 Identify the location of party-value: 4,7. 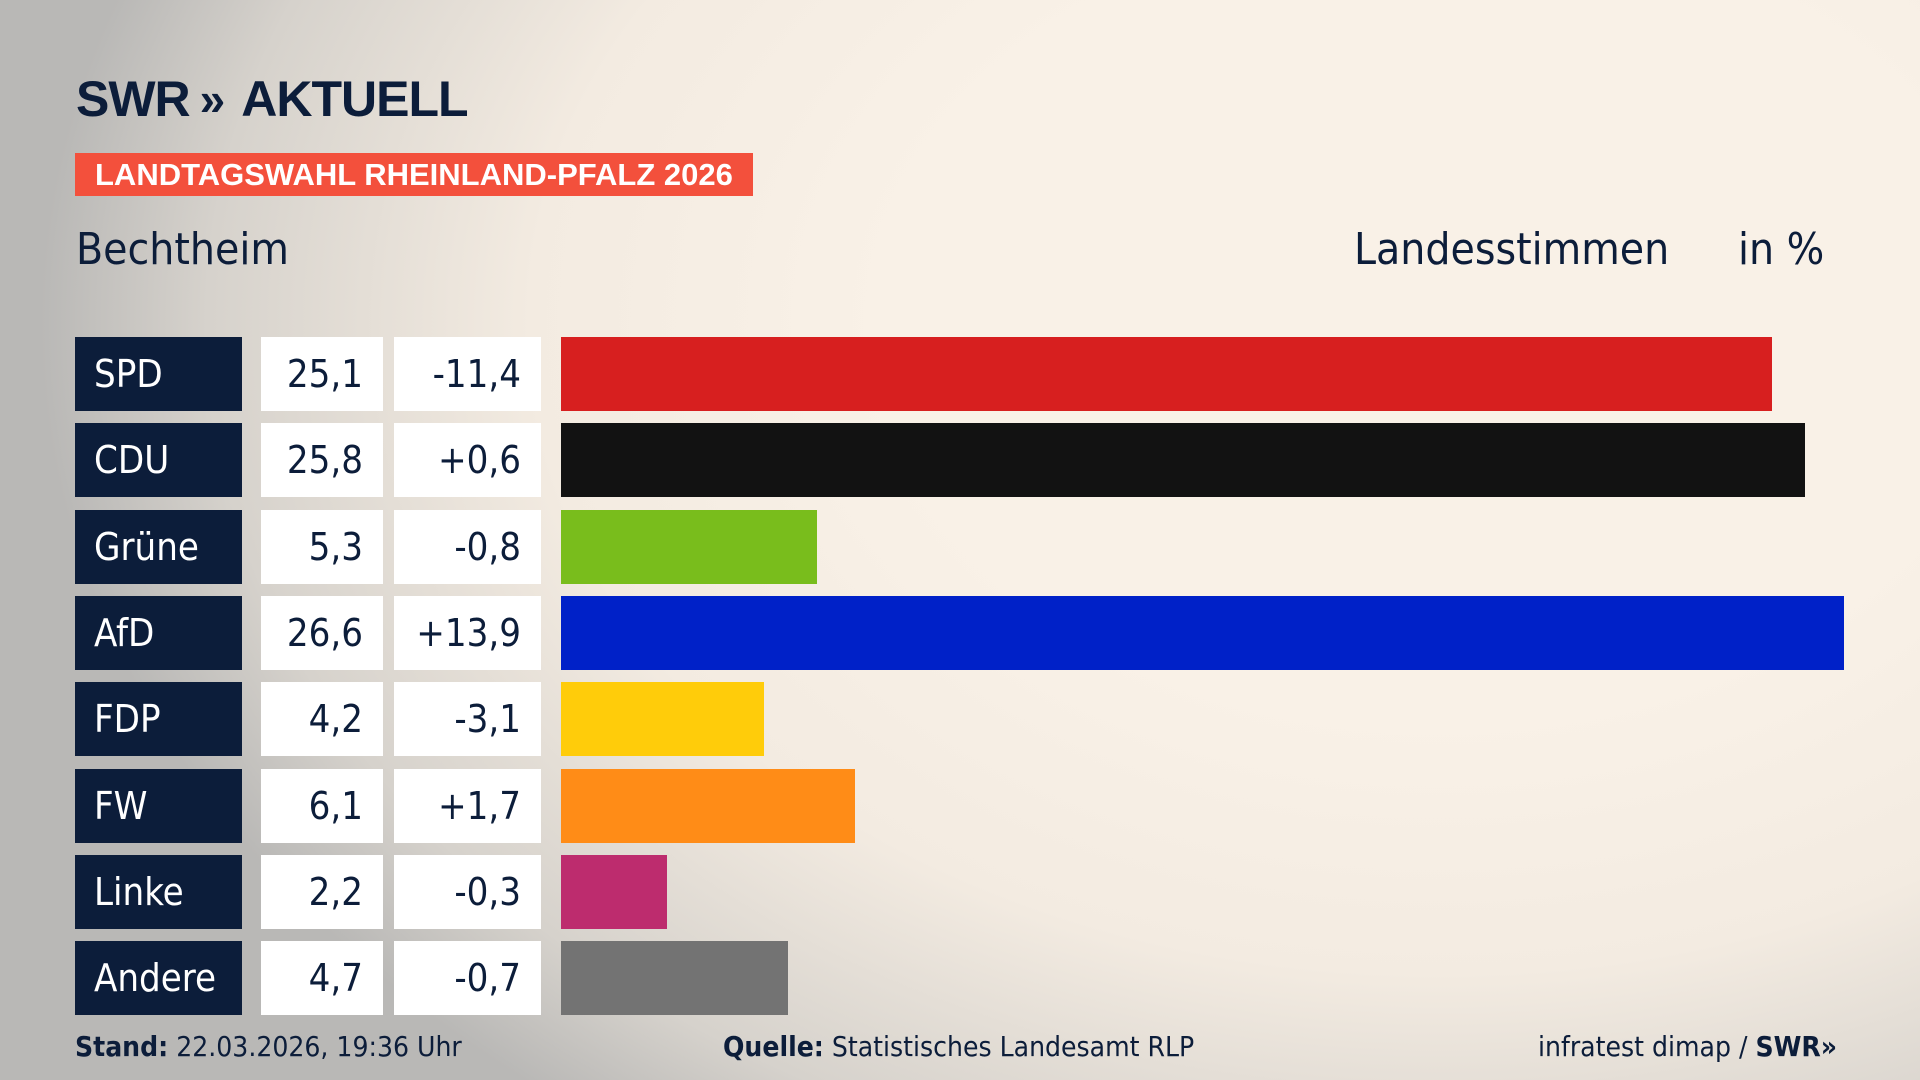
(322, 978).